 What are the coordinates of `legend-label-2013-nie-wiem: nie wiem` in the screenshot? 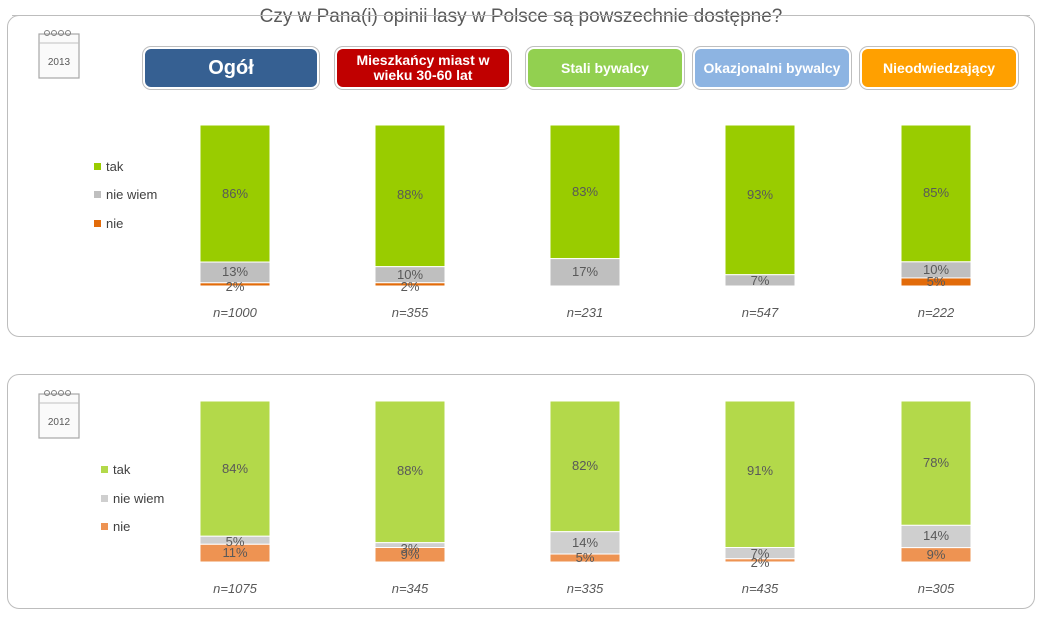 It's located at (132, 194).